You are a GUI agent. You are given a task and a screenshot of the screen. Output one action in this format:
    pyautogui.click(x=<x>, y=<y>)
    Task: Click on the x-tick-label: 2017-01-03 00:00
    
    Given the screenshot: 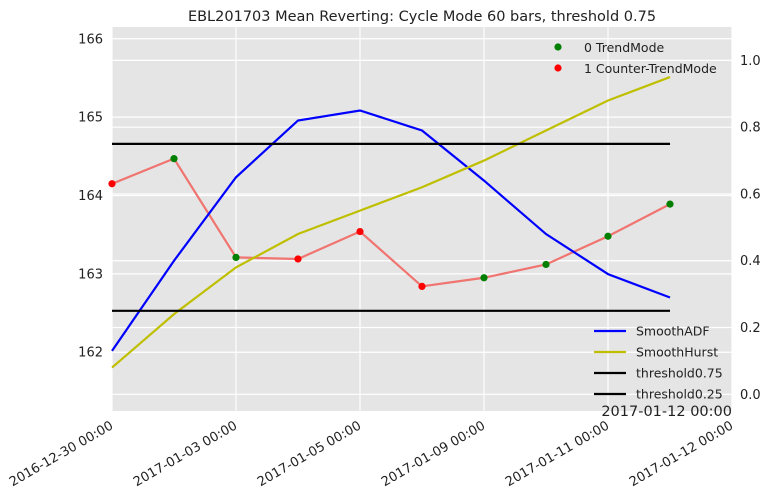 What is the action you would take?
    pyautogui.click(x=185, y=454)
    